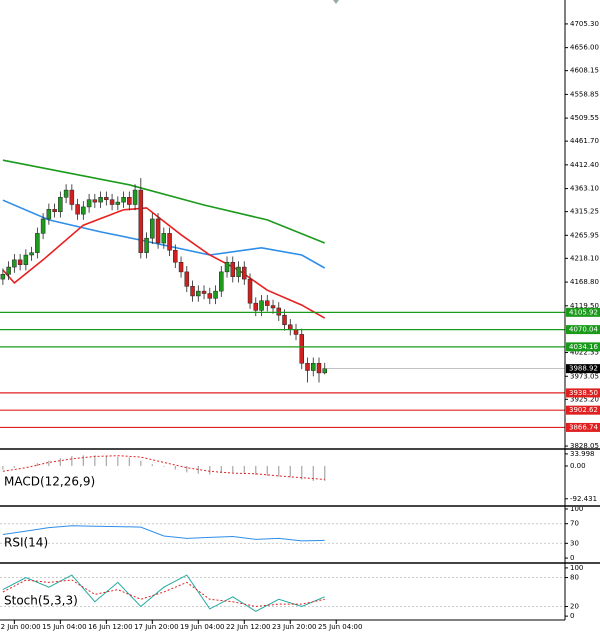 This screenshot has height=634, width=600. Describe the element at coordinates (584, 399) in the screenshot. I see `y-tick-label: 3925.20` at that location.